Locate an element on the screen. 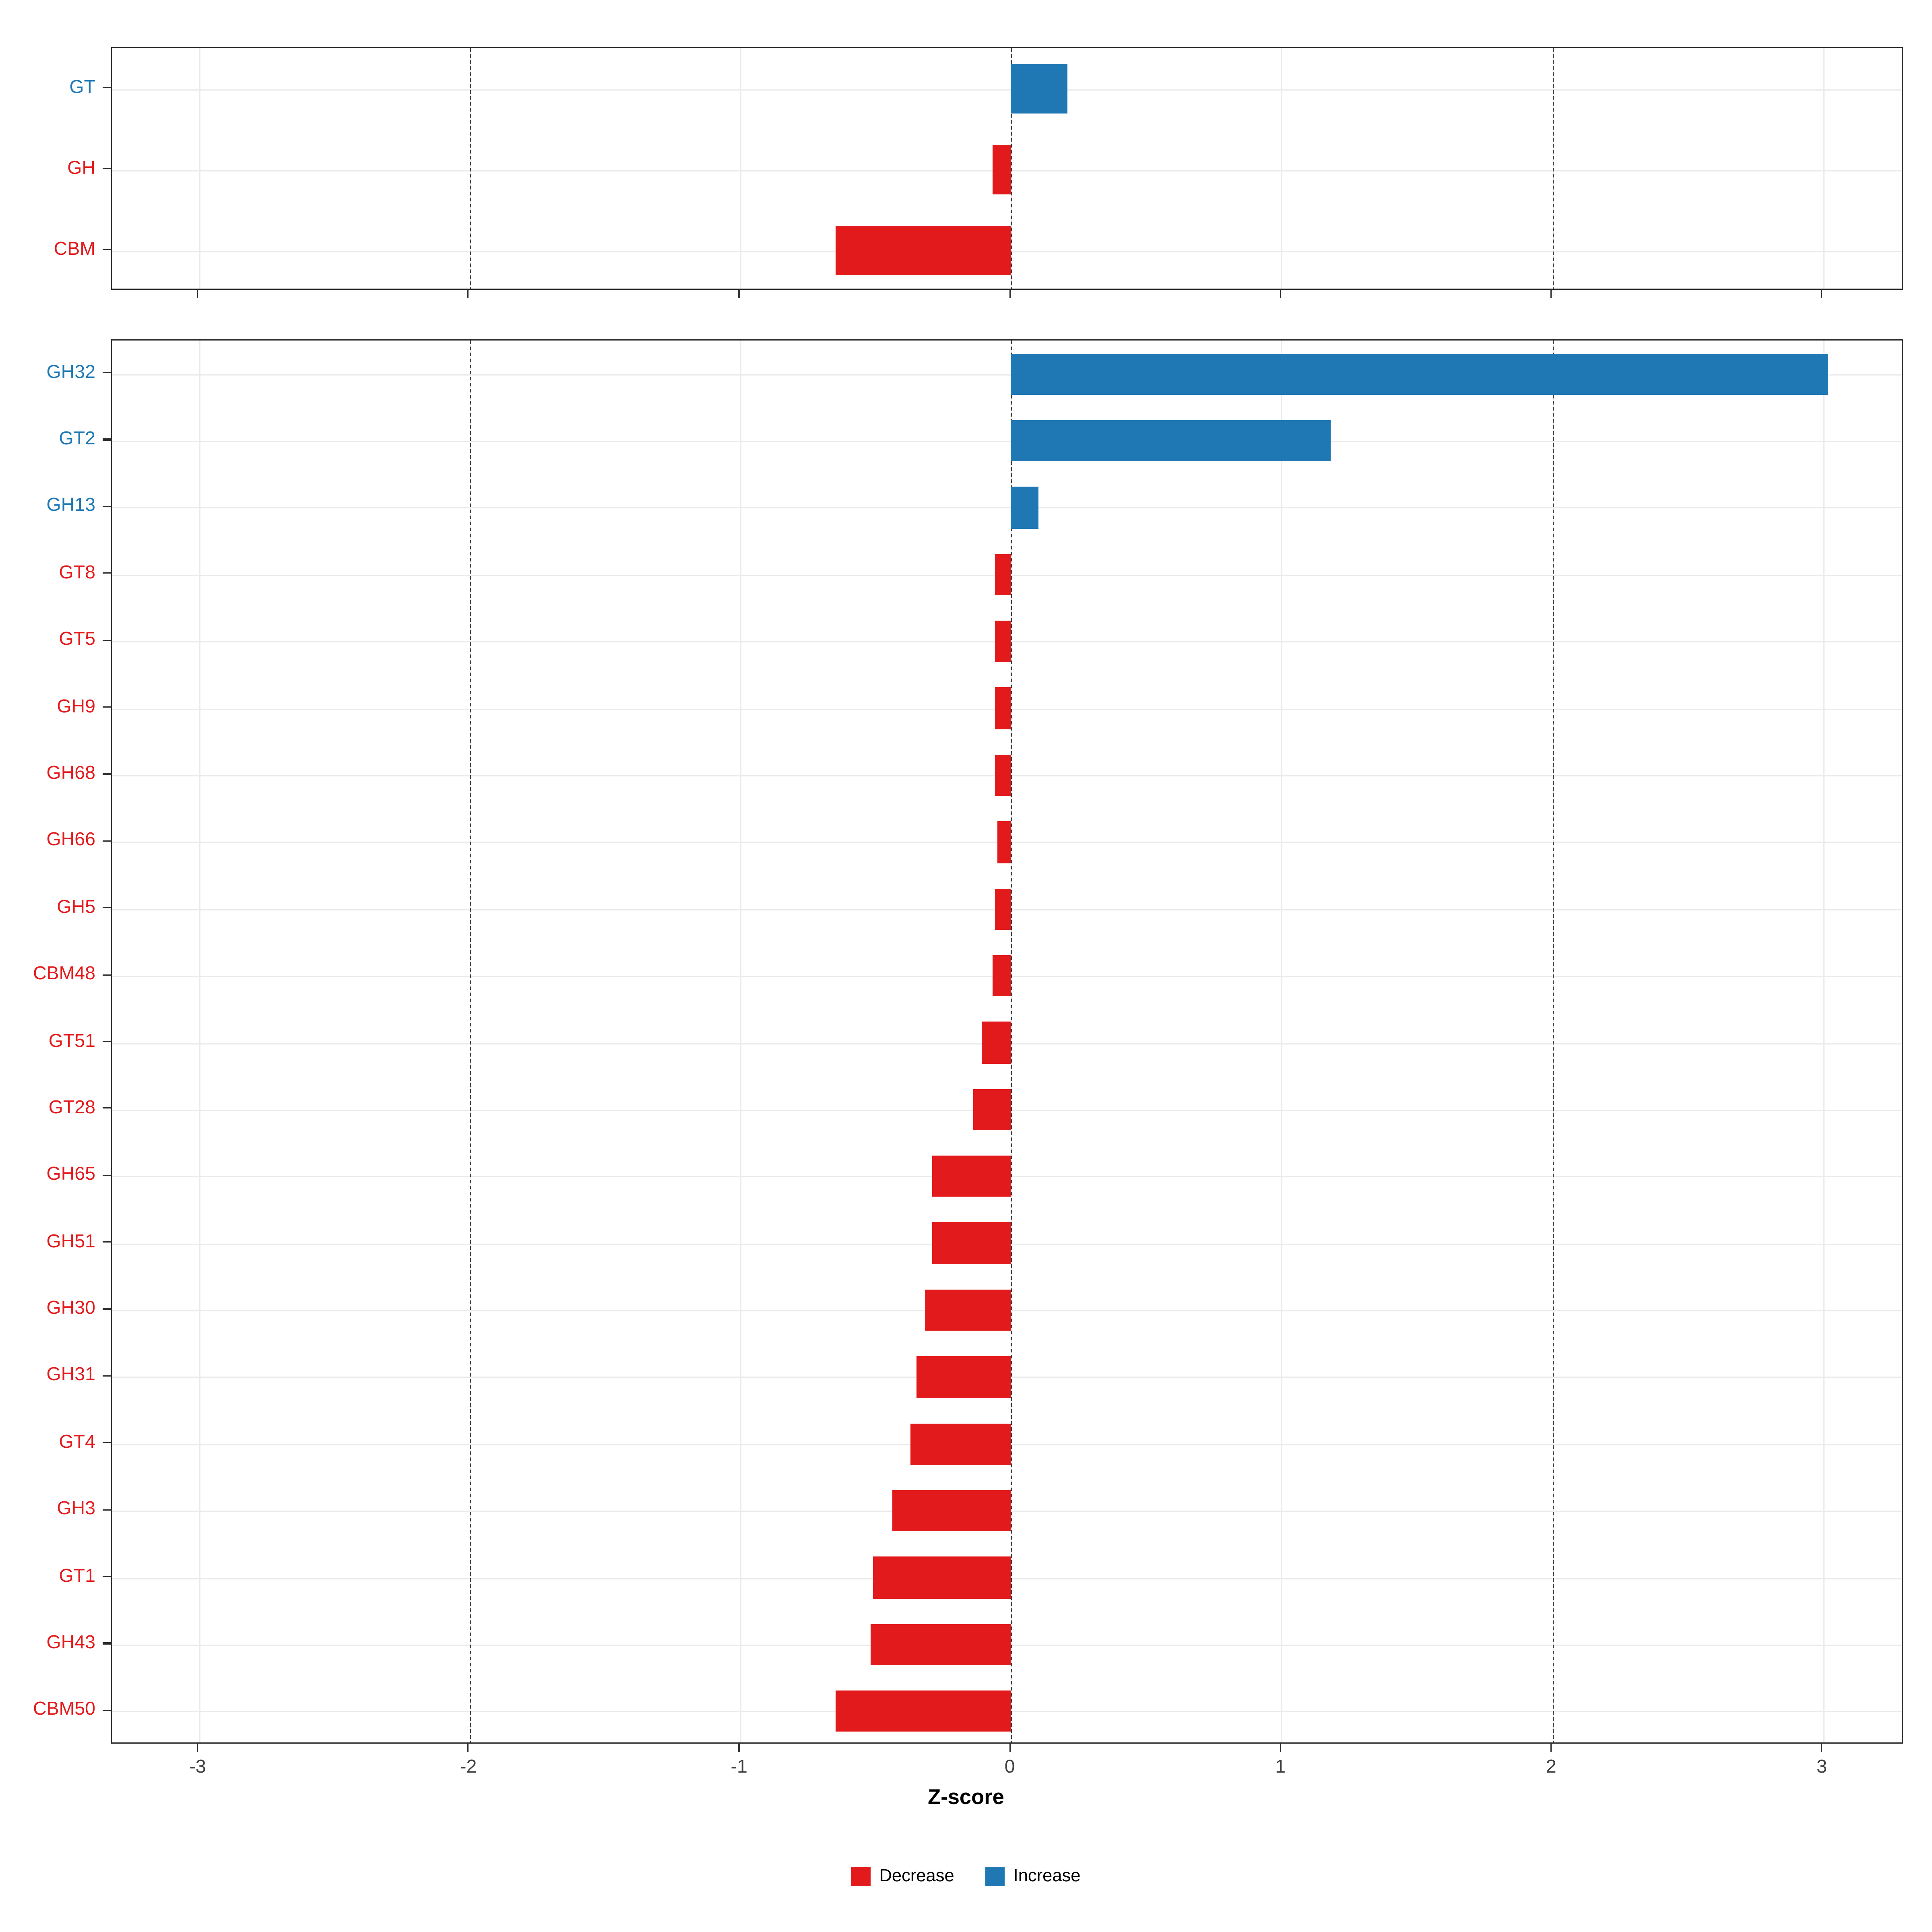  x-tick-label--3: -3 is located at coordinates (197, 1767).